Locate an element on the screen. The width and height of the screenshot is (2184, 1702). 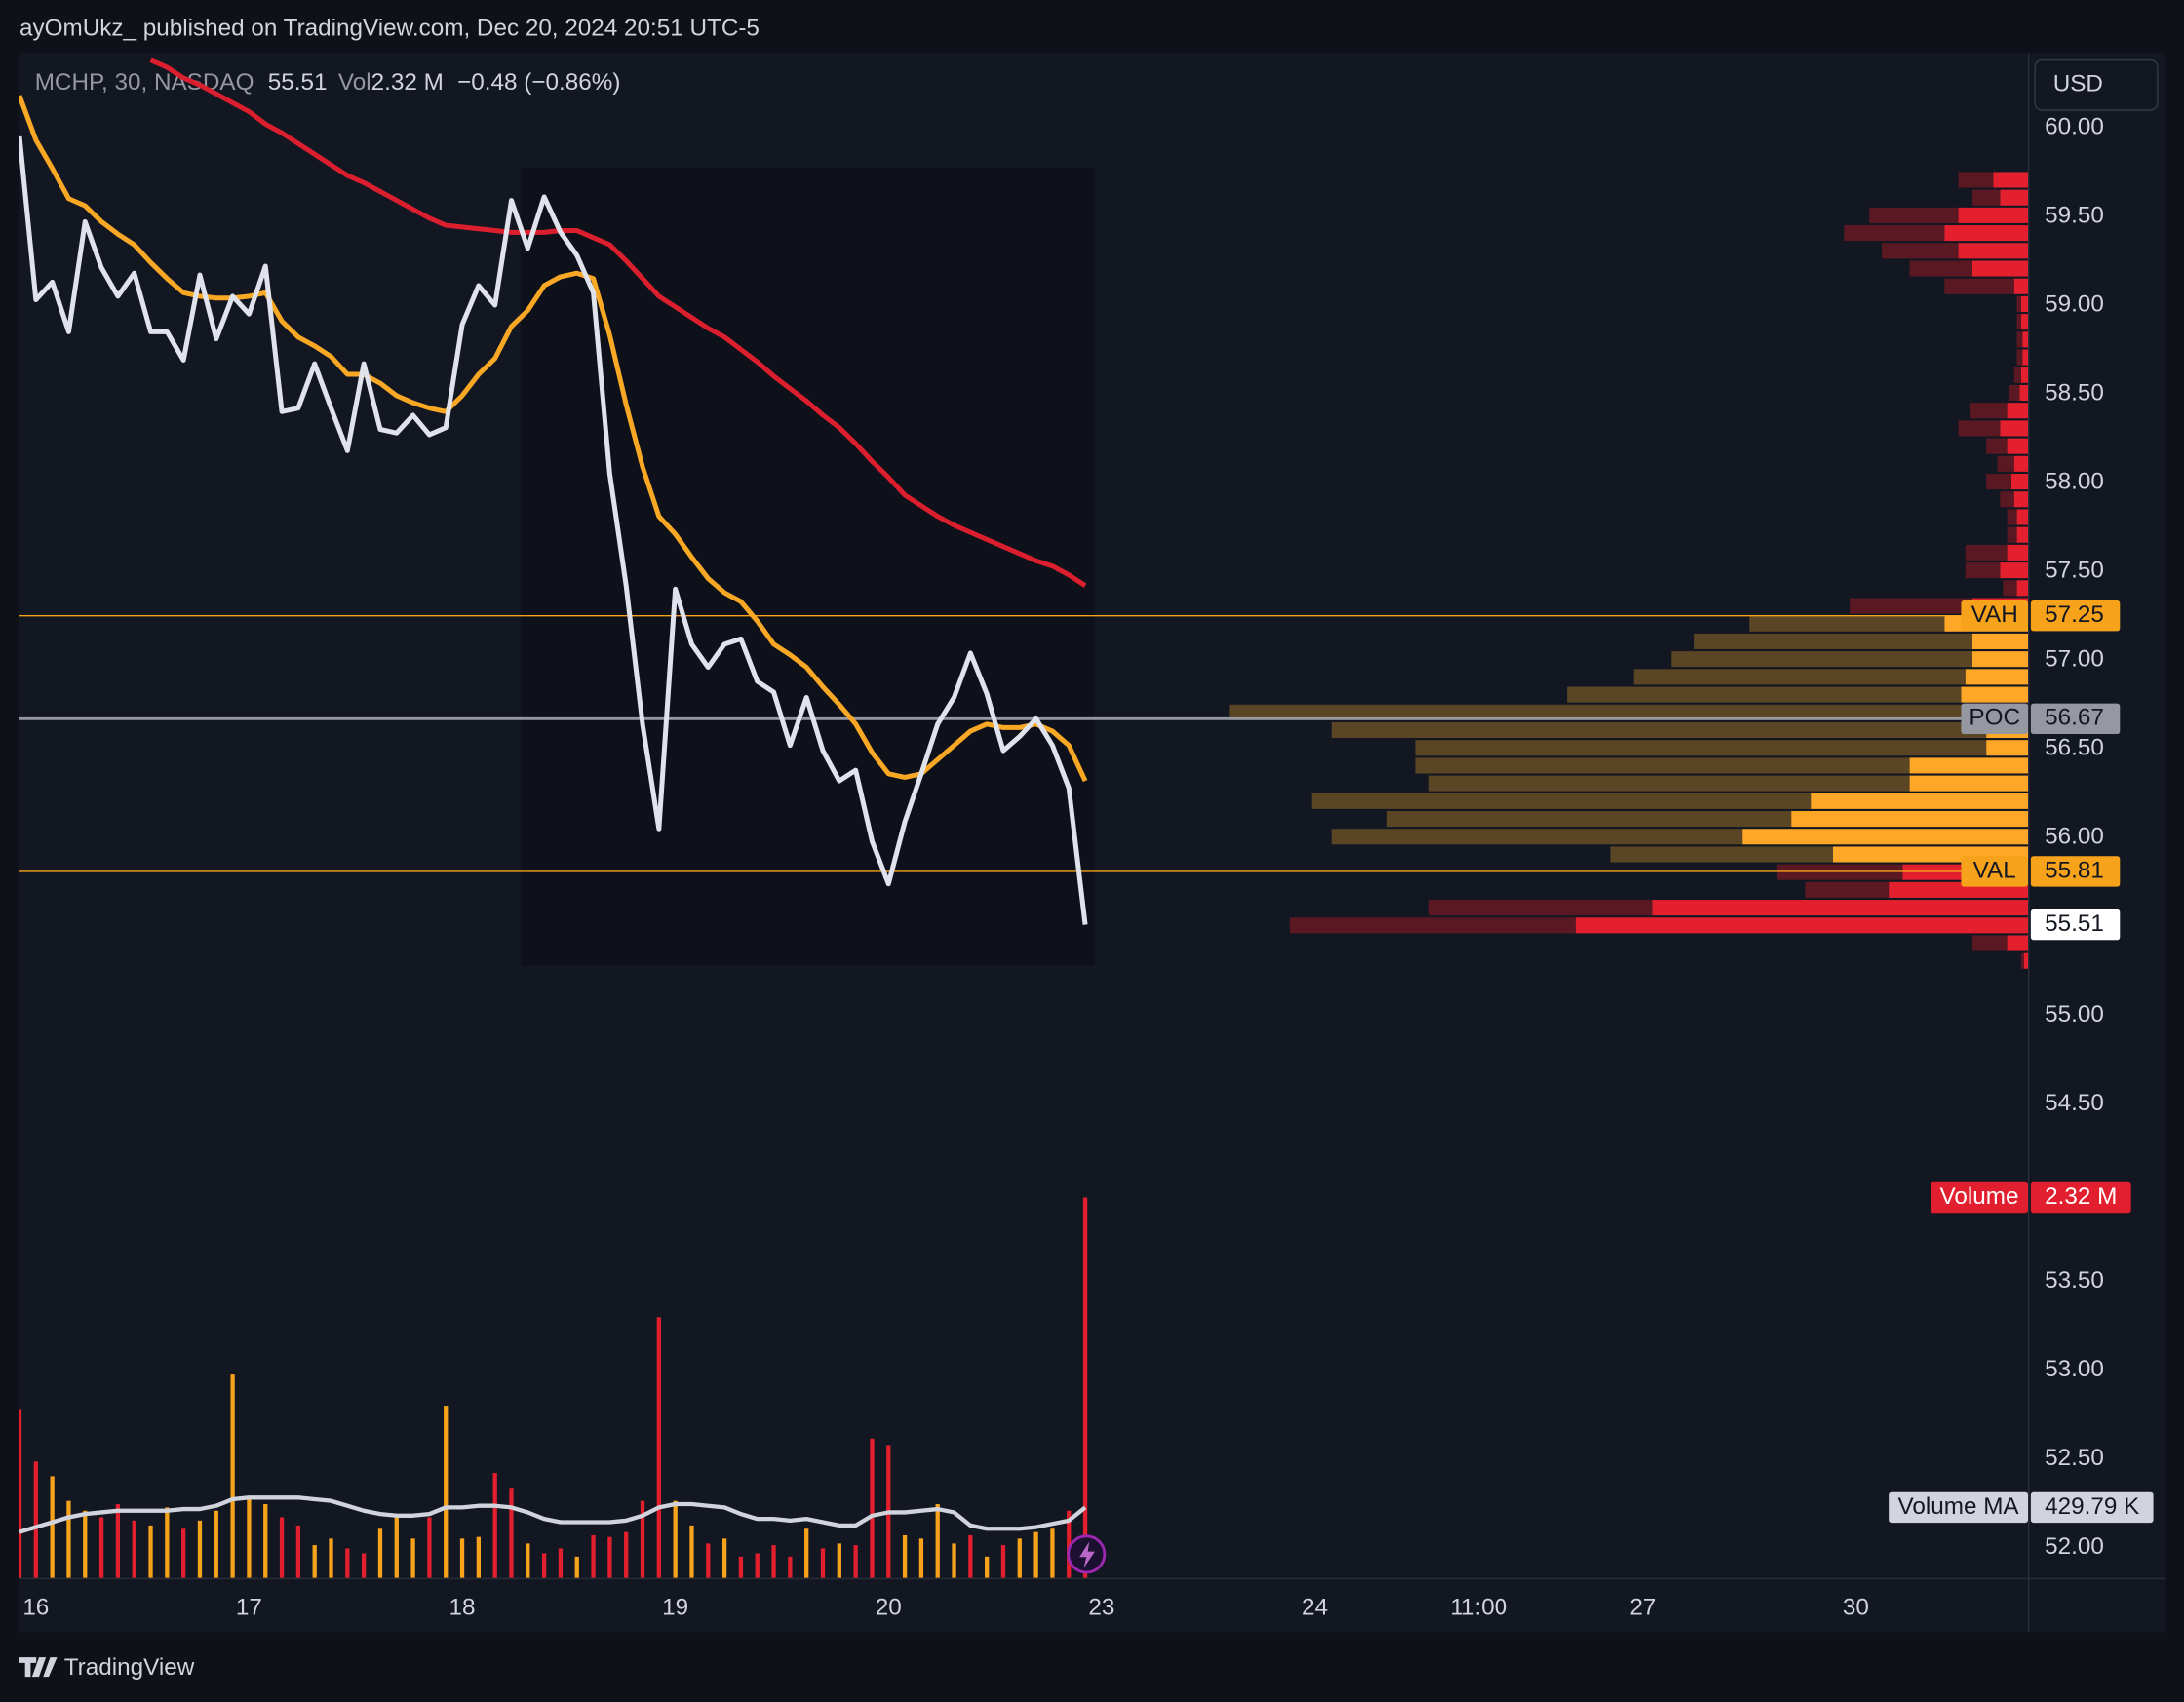
y-tick-label: 56.00 is located at coordinates (2074, 837).